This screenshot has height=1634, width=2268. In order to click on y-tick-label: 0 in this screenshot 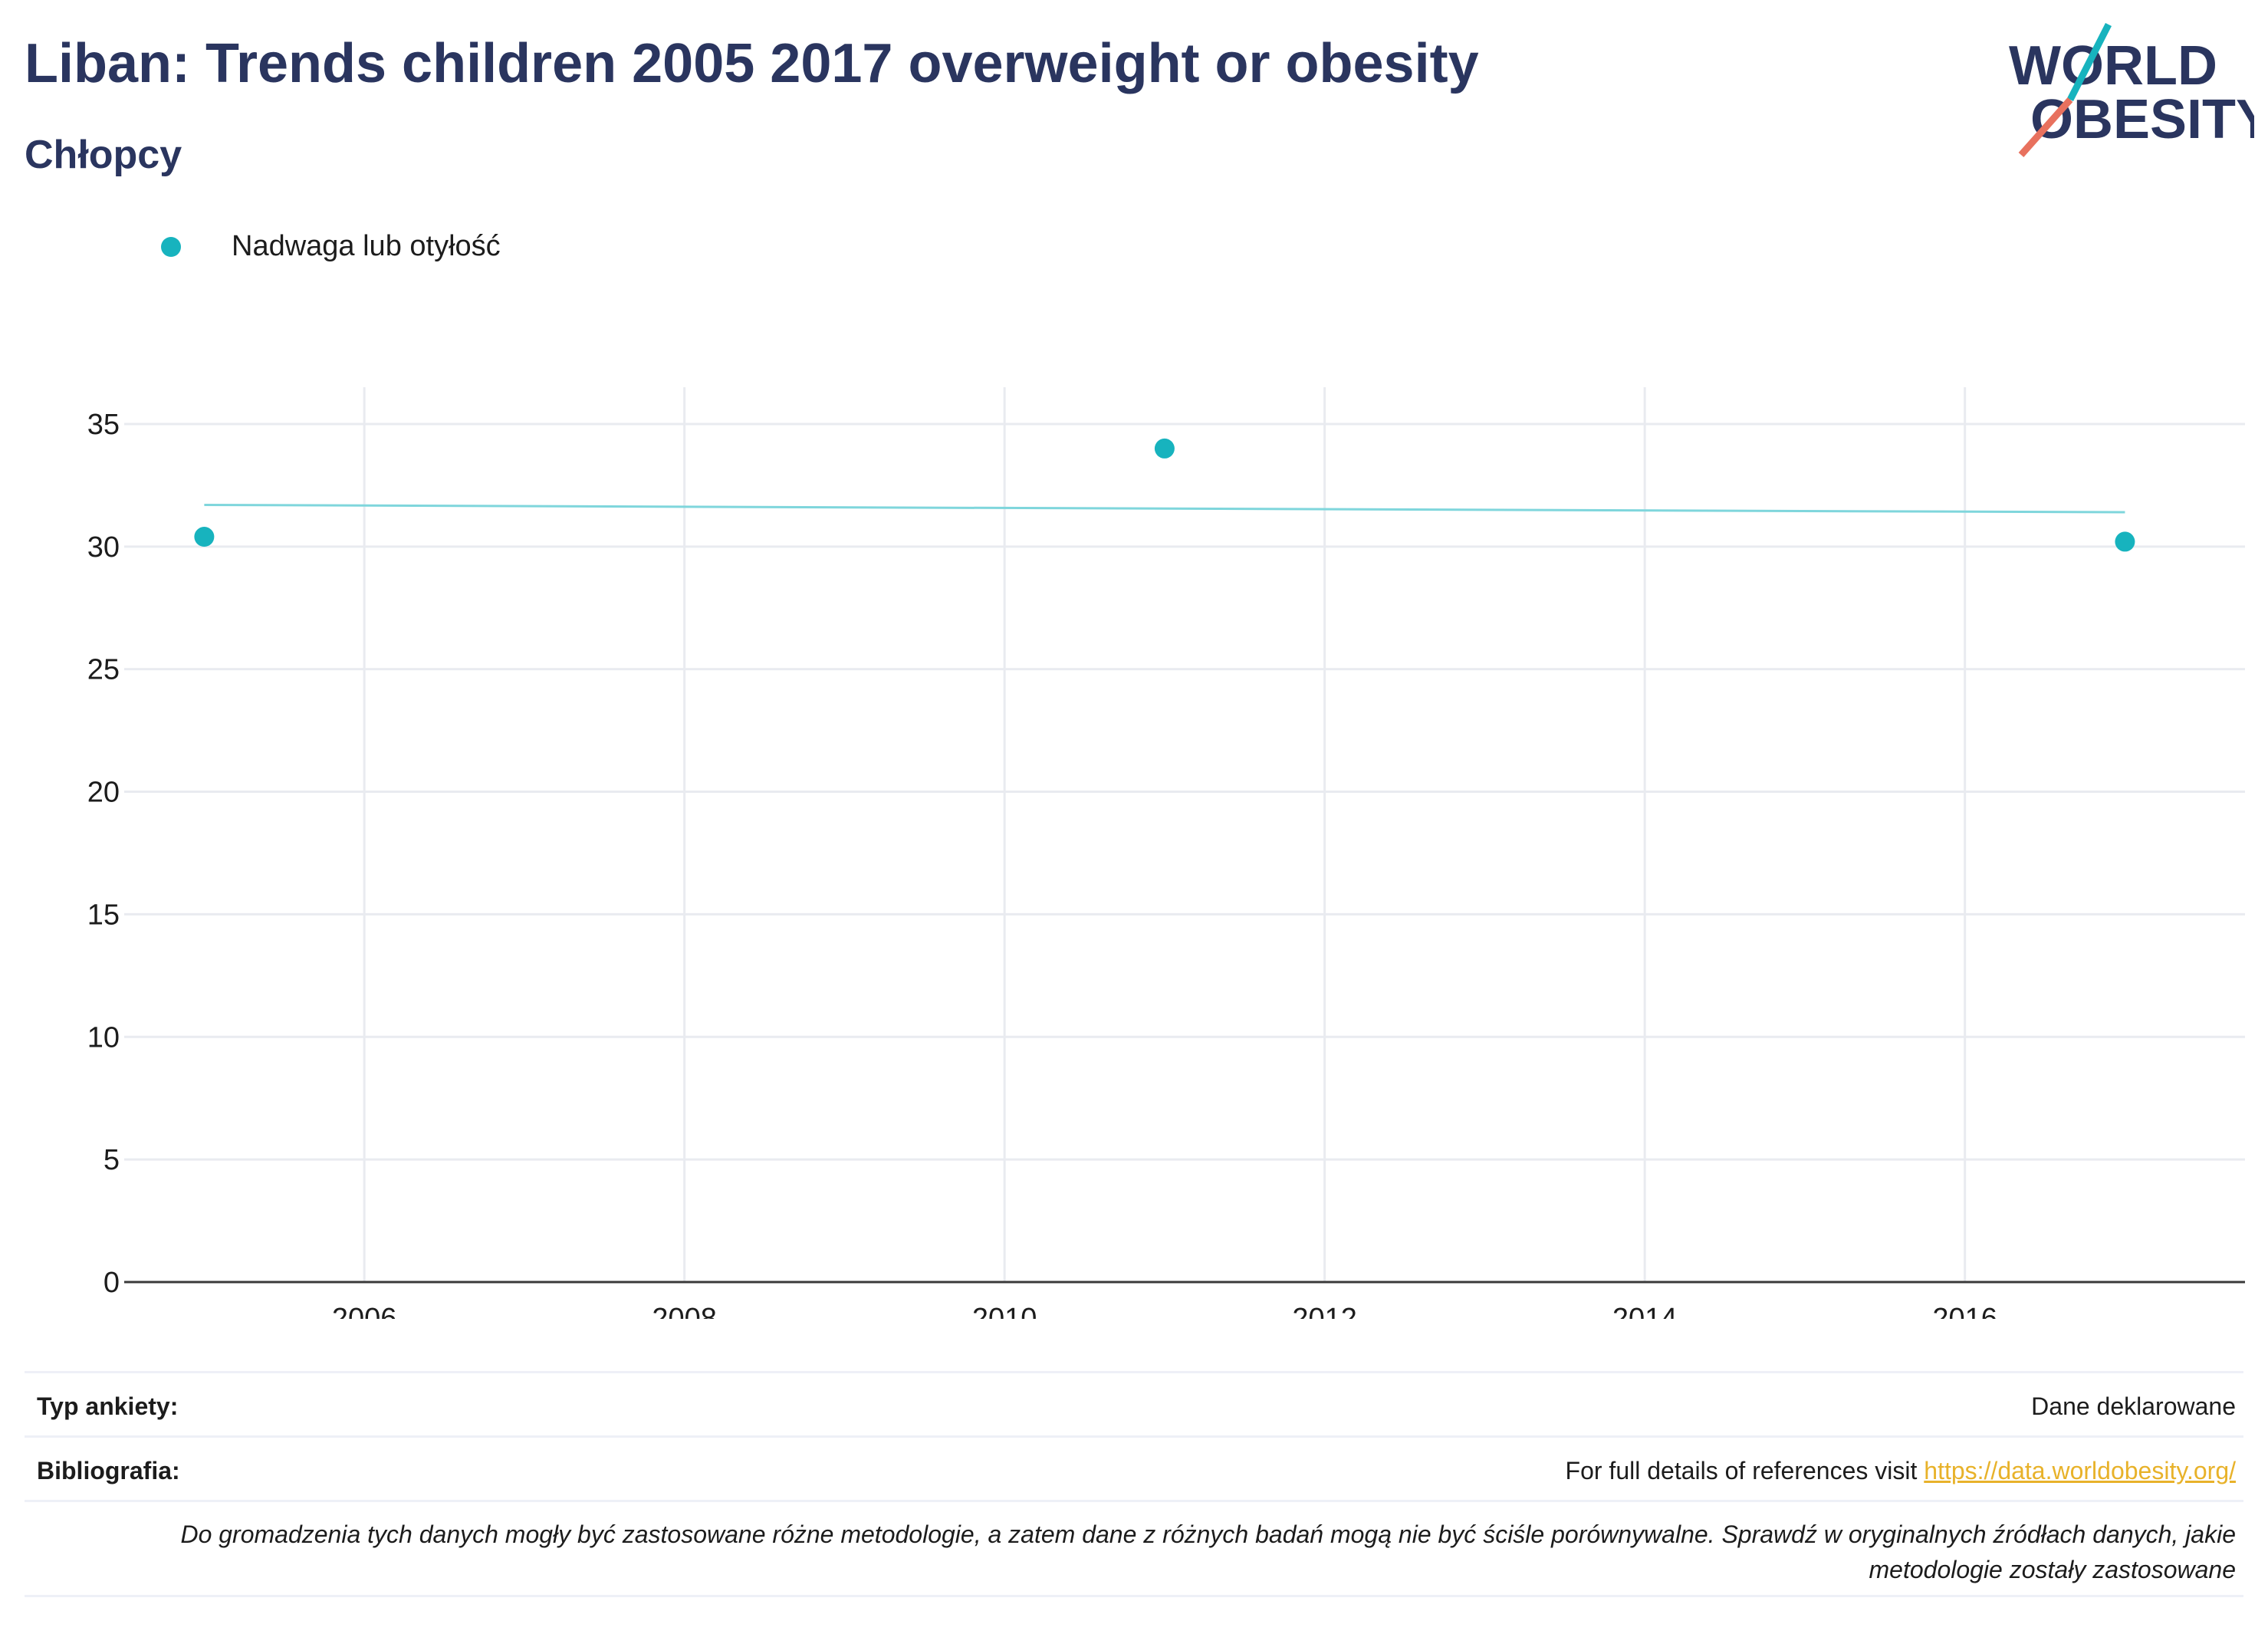, I will do `click(112, 1283)`.